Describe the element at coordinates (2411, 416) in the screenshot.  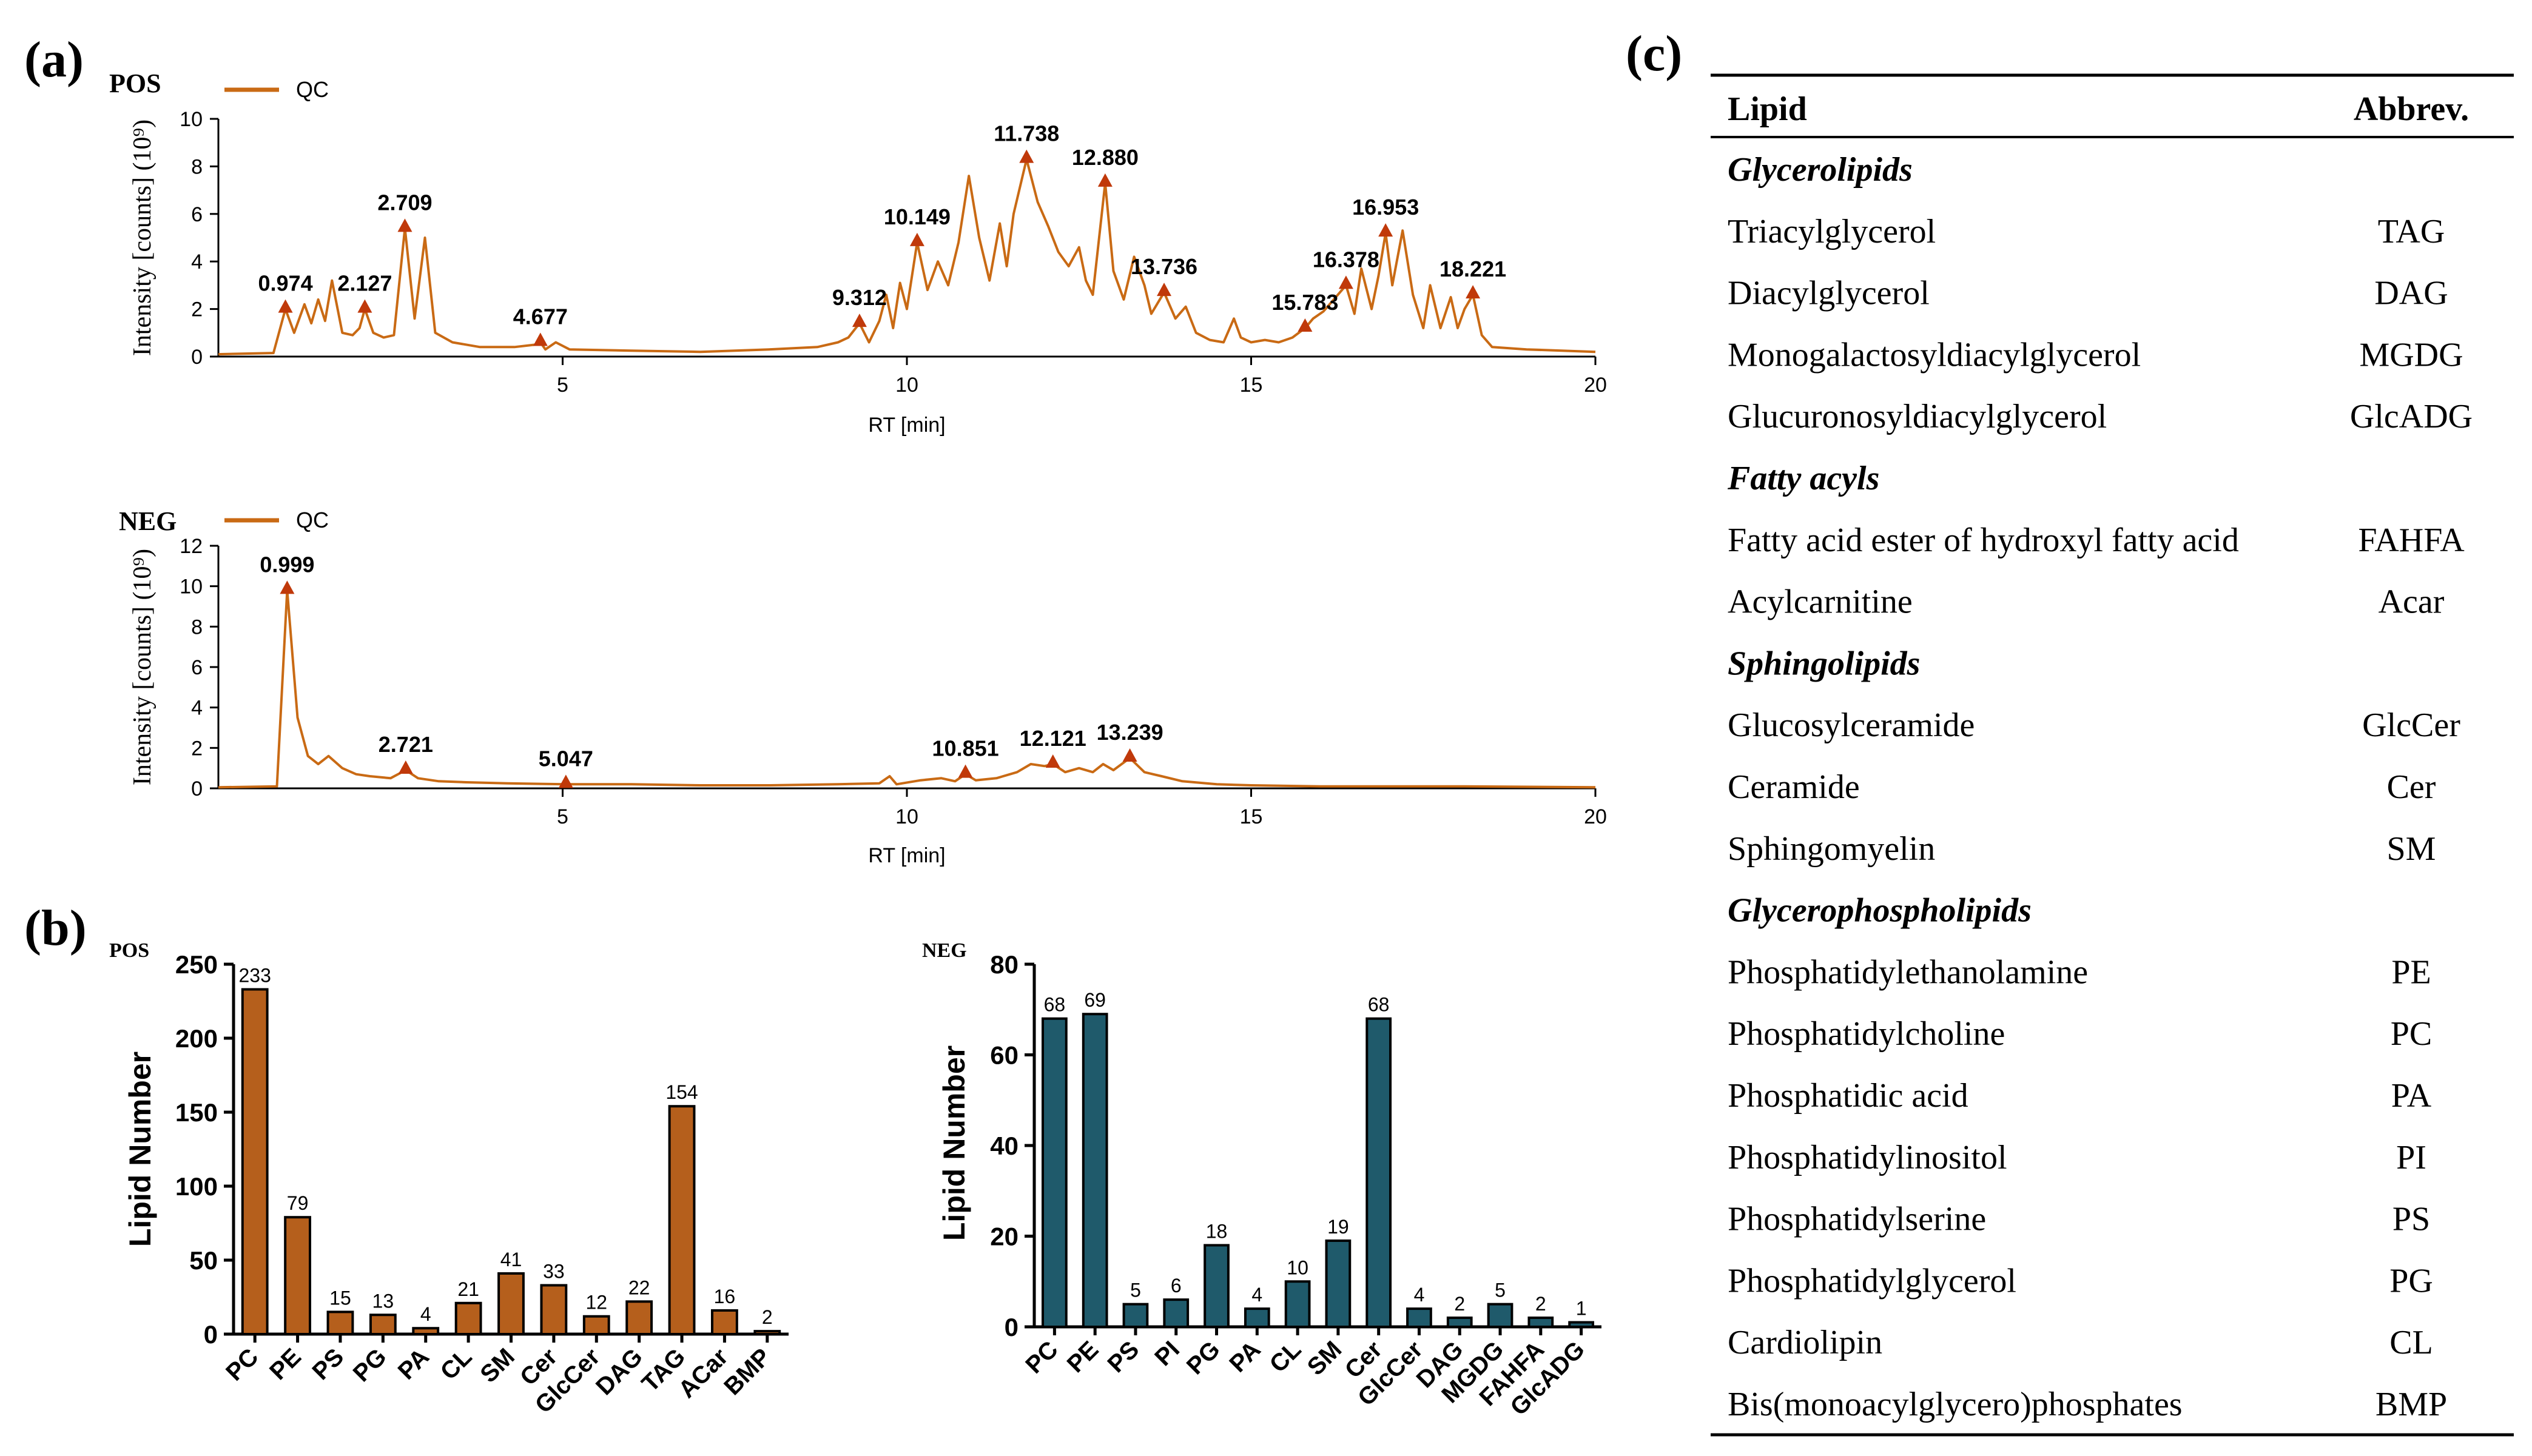
I see `table-cell-abbrev: GlcADG` at that location.